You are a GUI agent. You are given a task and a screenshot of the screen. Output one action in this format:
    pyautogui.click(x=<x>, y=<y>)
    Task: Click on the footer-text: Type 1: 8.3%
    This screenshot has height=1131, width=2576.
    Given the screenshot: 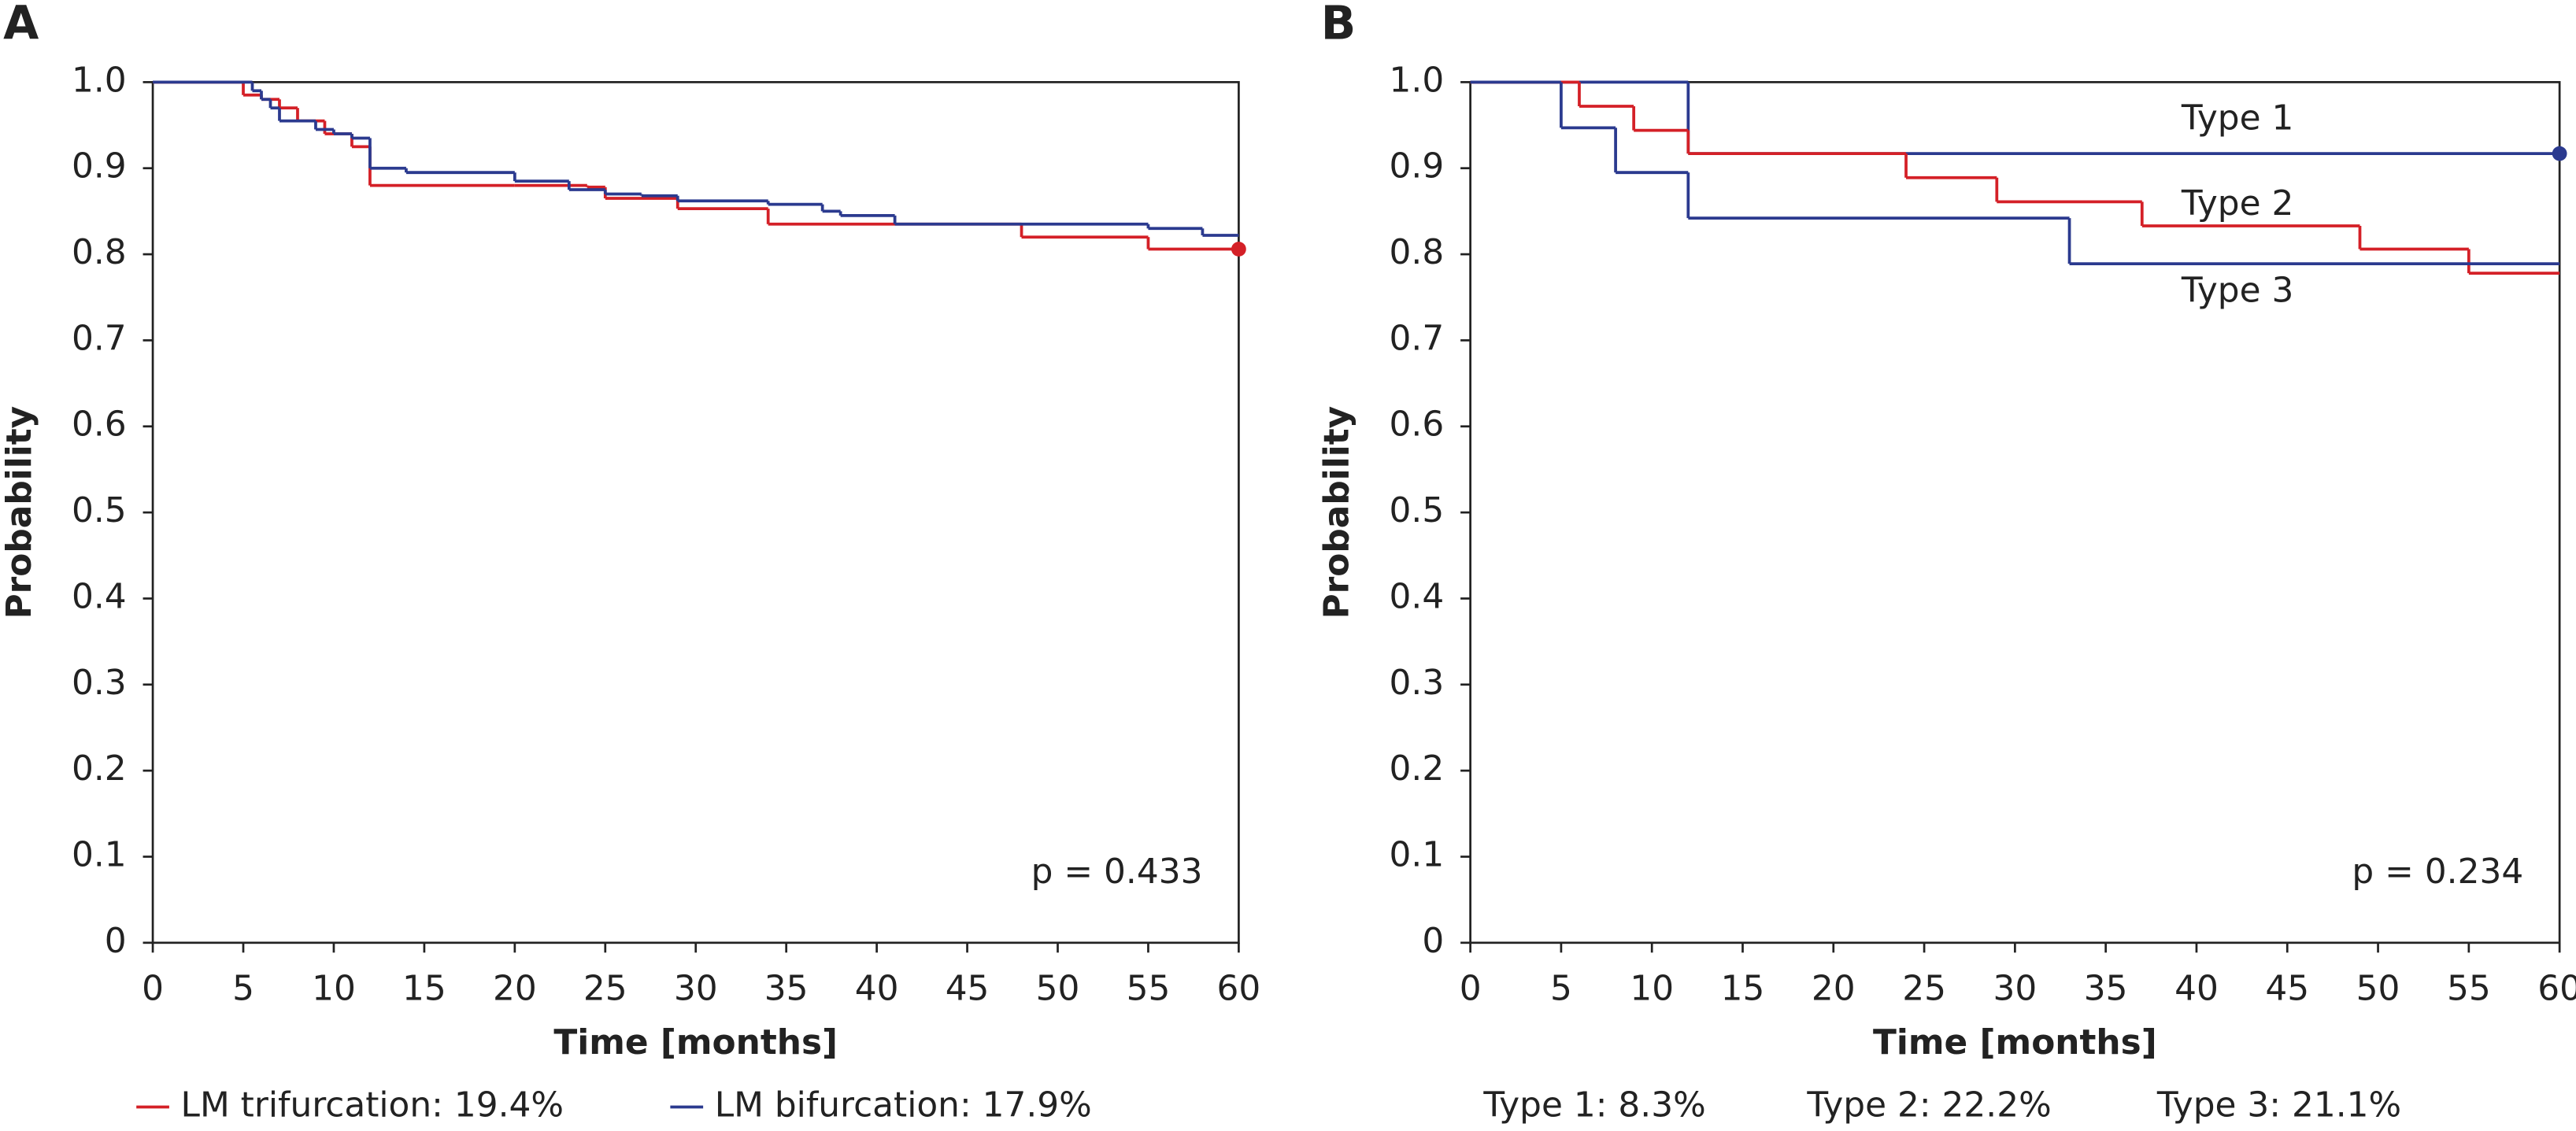 What is the action you would take?
    pyautogui.click(x=1593, y=1105)
    